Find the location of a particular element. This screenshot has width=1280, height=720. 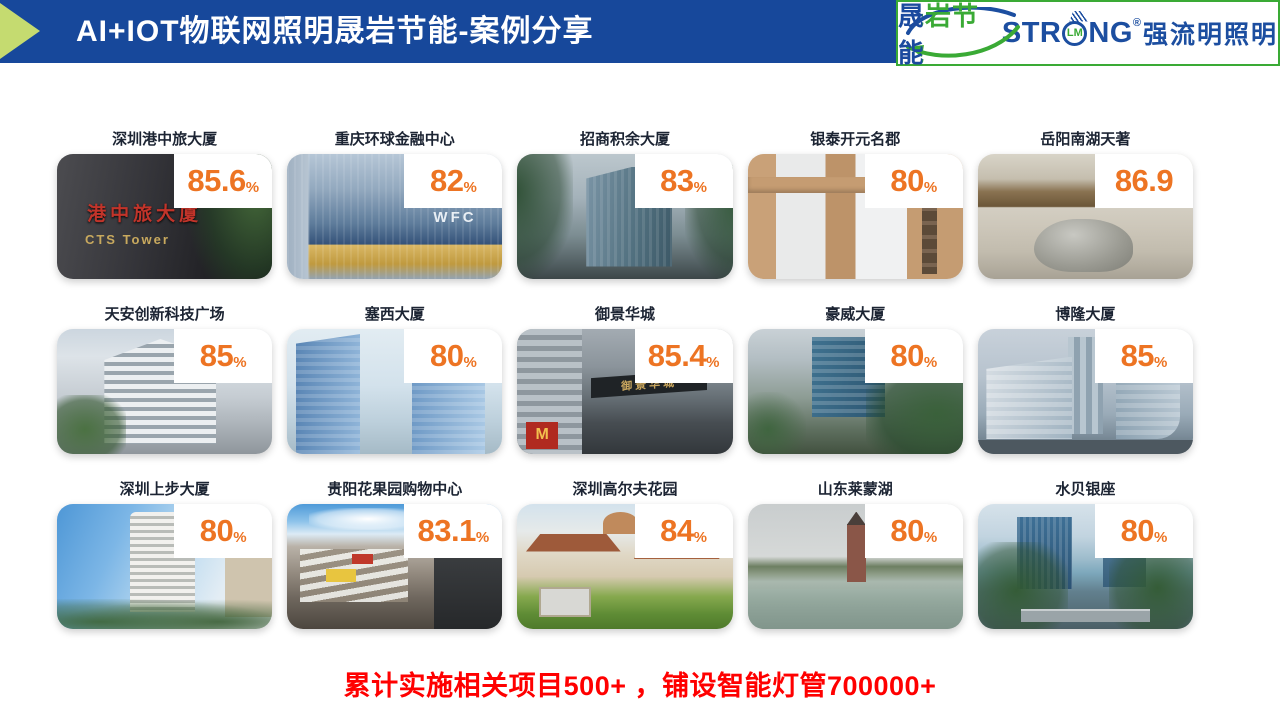

photo-sign-text: WFC is located at coordinates (455, 217).